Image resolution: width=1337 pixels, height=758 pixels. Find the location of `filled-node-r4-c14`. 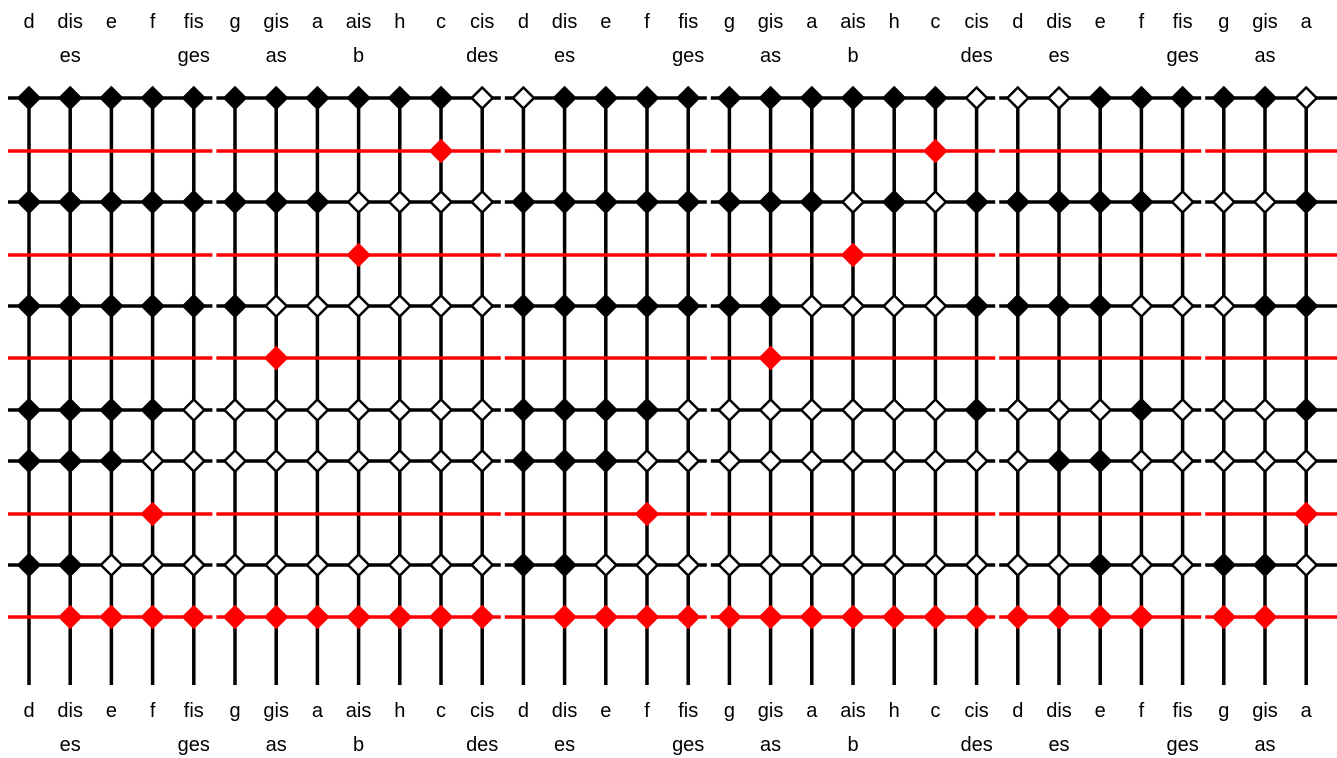

filled-node-r4-c14 is located at coordinates (606, 306).